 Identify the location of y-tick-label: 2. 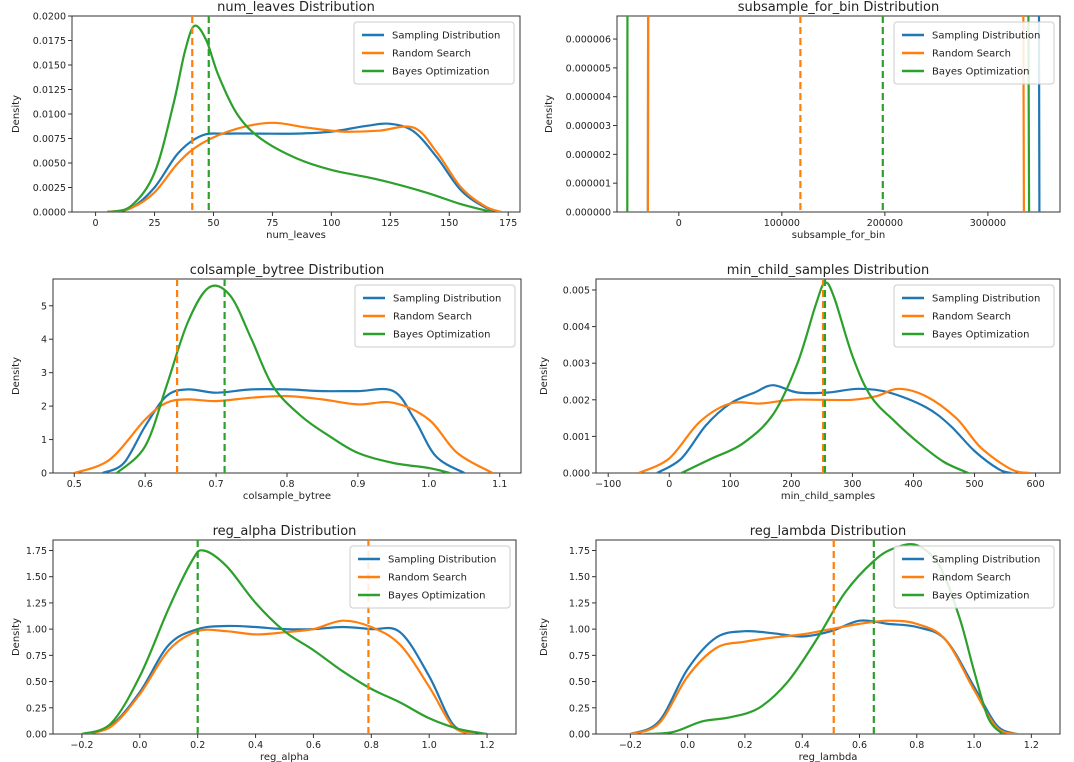
(44, 407).